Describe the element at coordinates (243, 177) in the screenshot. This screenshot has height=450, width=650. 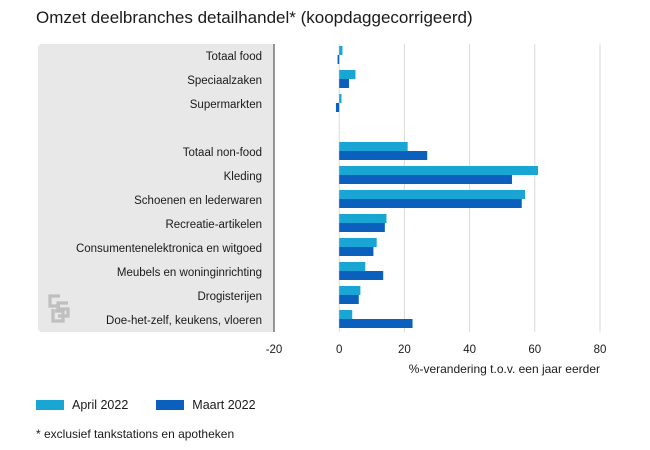
I see `category-label: Kleding` at that location.